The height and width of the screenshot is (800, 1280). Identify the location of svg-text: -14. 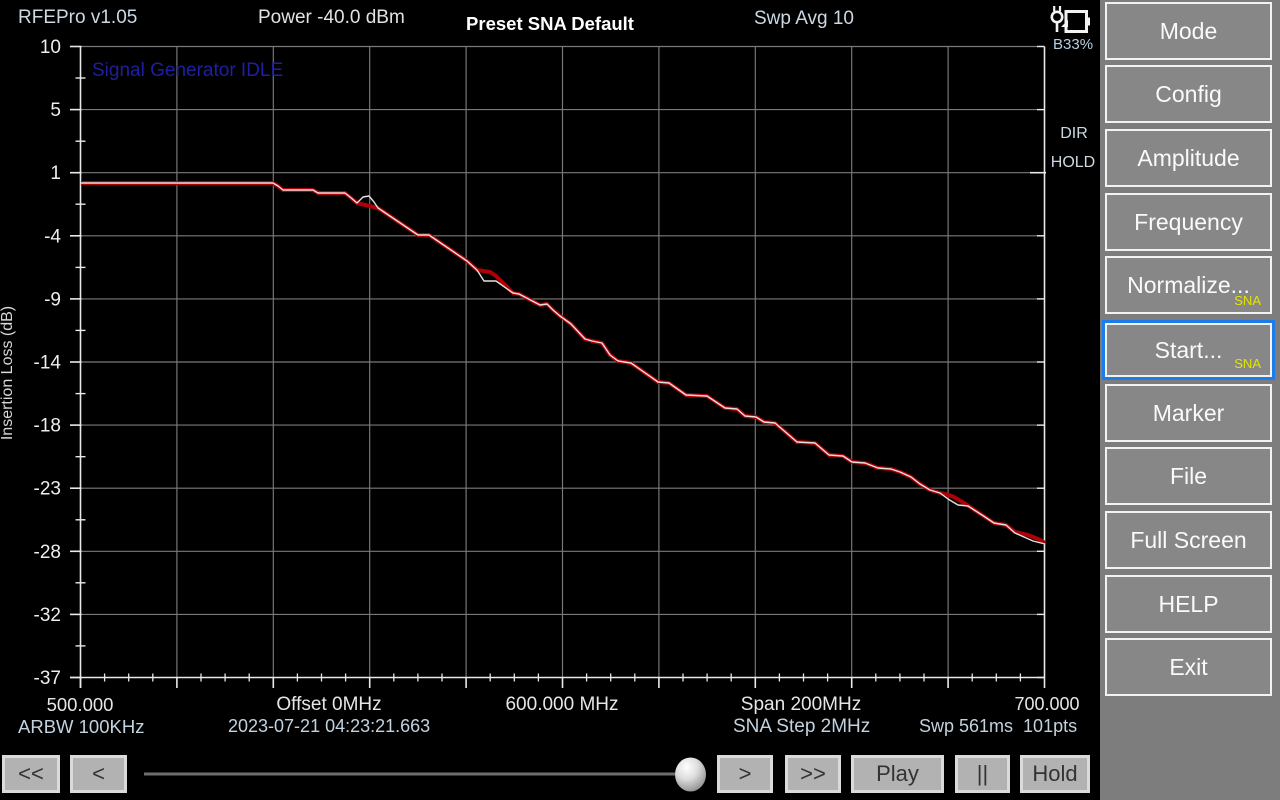
(48, 363).